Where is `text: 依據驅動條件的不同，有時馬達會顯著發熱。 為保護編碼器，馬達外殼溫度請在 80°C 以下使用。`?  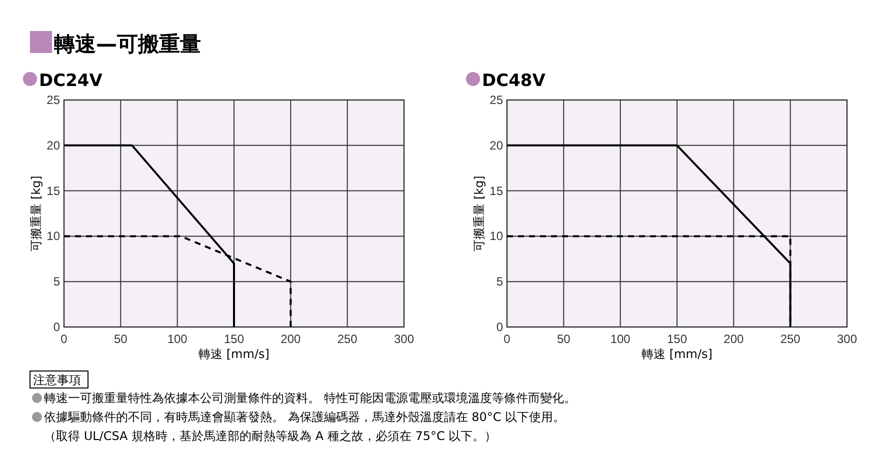 text: 依據驅動條件的不同，有時馬達會顯著發熱。 為保護編碼器，馬達外殼溫度請在 80°C 以下使用。 is located at coordinates (305, 417).